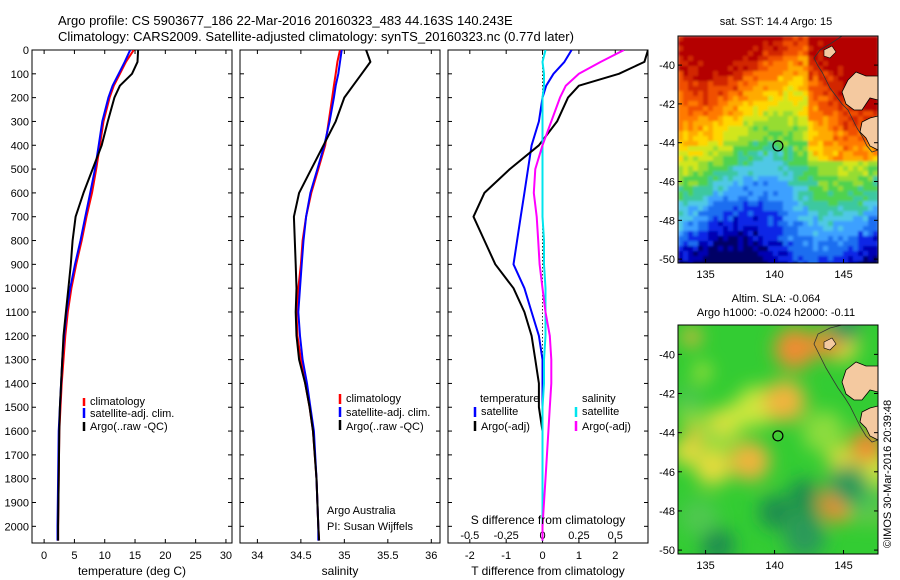 The image size is (900, 580). What do you see at coordinates (776, 313) in the screenshot?
I see `sla-map-title-2: Argo h1000: -0.024 h2000: -0.11` at bounding box center [776, 313].